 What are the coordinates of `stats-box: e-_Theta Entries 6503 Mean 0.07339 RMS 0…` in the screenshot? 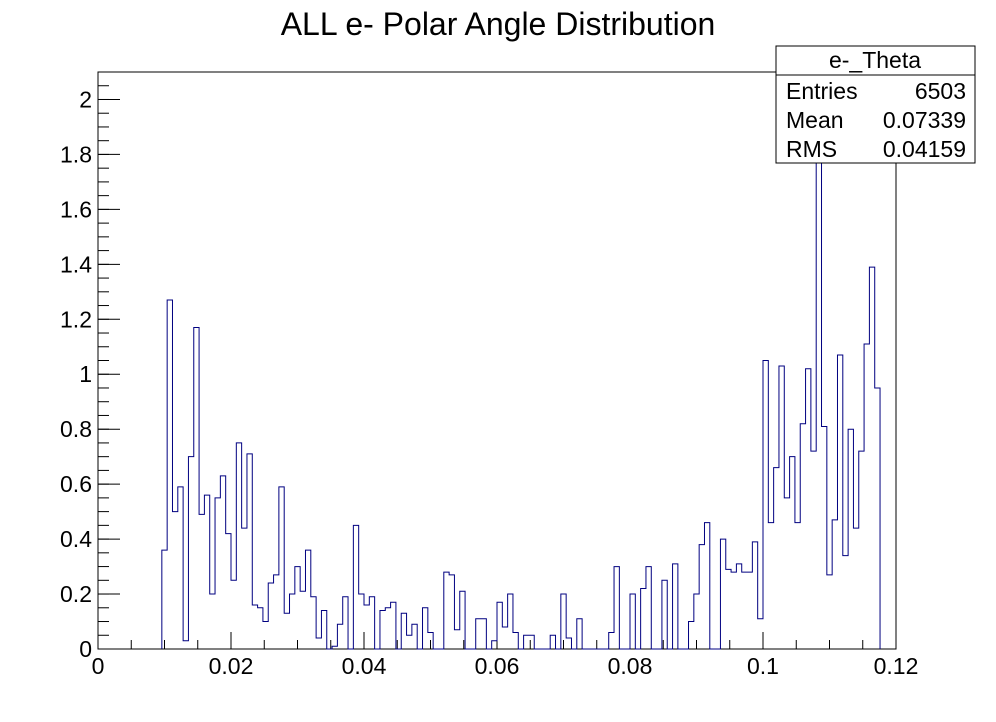 It's located at (875, 104).